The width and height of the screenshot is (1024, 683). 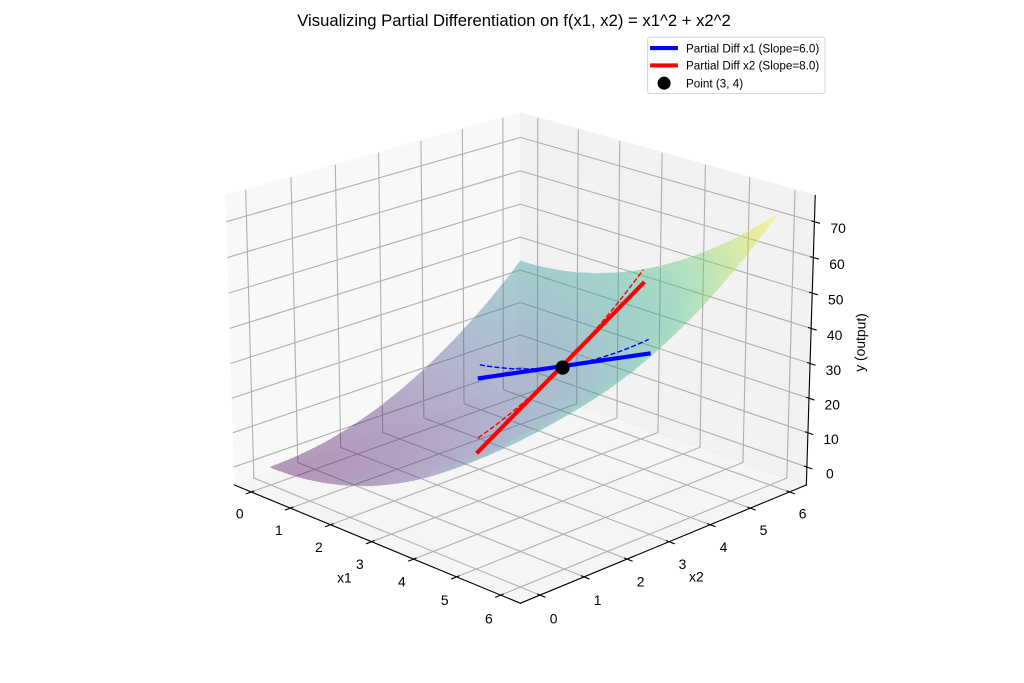 What do you see at coordinates (838, 228) in the screenshot?
I see `svg-text: 70` at bounding box center [838, 228].